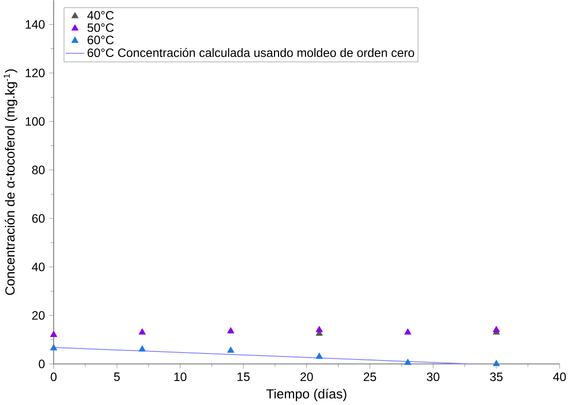  Describe the element at coordinates (11, 182) in the screenshot. I see `y-axis-title: Concentración de α-tocoferol (mg.kg$^{-1}$)` at that location.